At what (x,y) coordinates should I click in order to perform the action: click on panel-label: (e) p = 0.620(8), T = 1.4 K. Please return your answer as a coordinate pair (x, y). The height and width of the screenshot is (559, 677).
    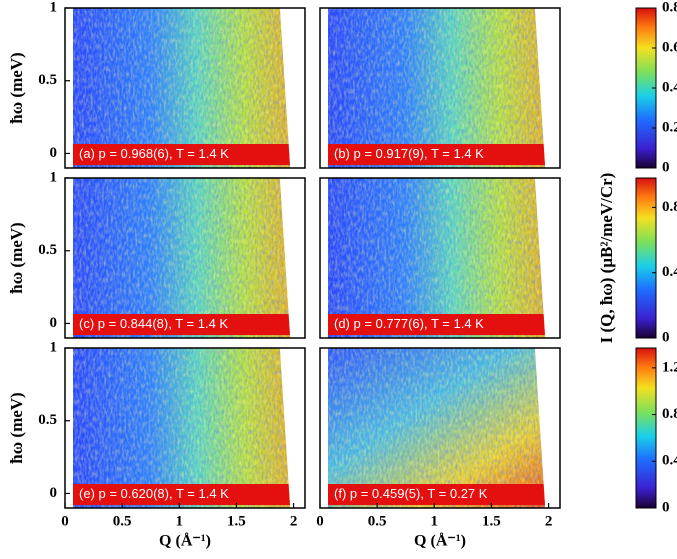
    Looking at the image, I should click on (154, 493).